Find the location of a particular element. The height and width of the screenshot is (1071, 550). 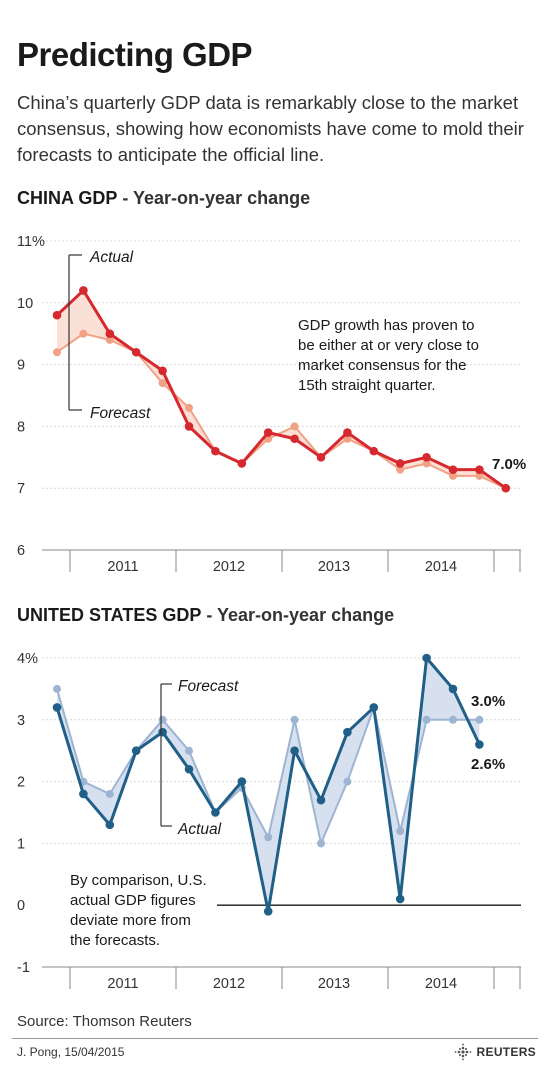

us-actual-end-value-label: 2.6% is located at coordinates (488, 764).